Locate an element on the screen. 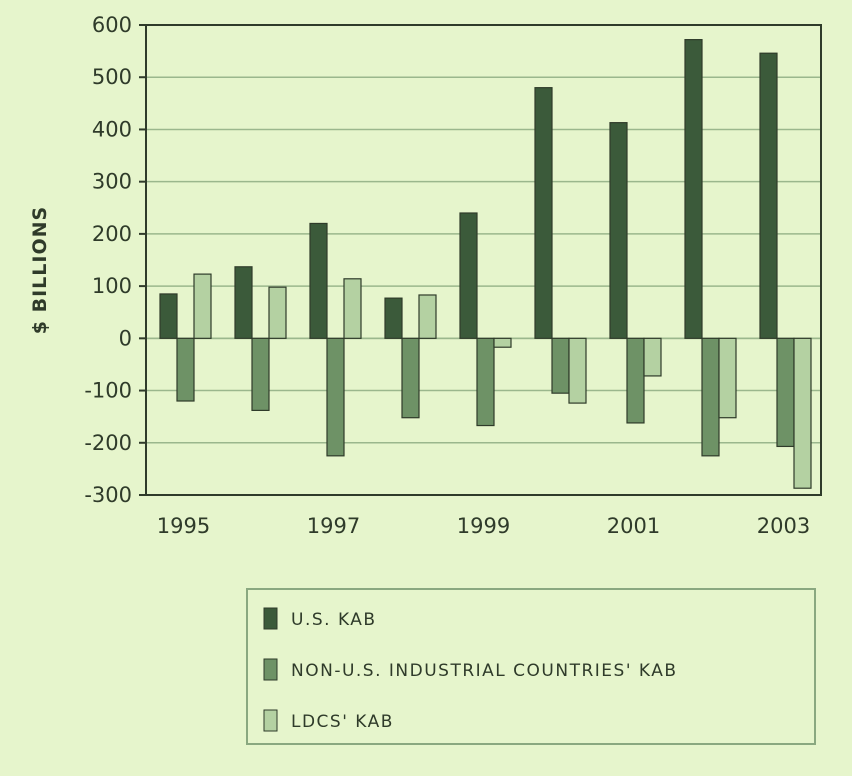 This screenshot has height=776, width=852. bar-us-kab-2001 is located at coordinates (618, 230).